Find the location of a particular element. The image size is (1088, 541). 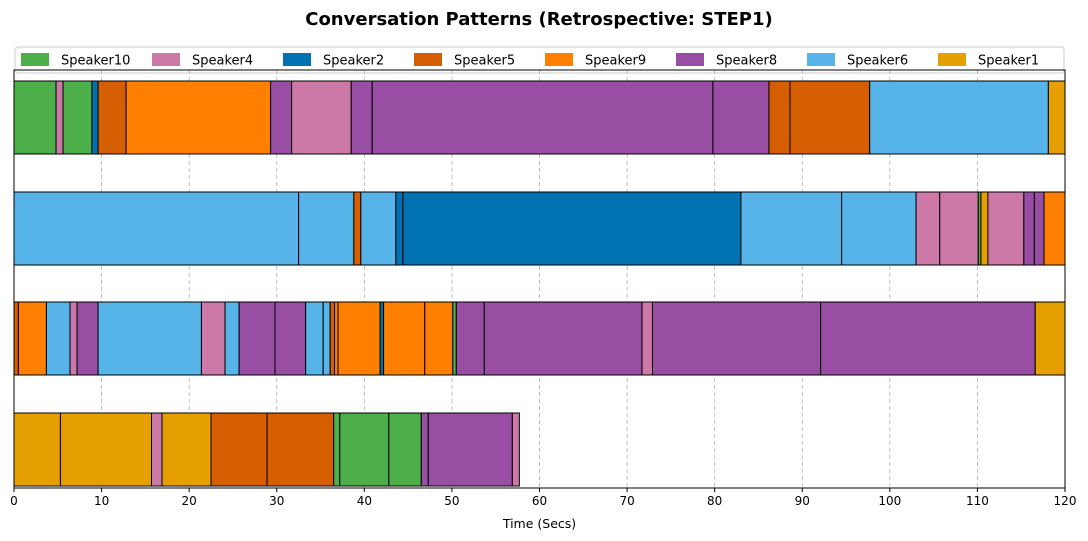

legend-label: Speaker4 is located at coordinates (222, 61).